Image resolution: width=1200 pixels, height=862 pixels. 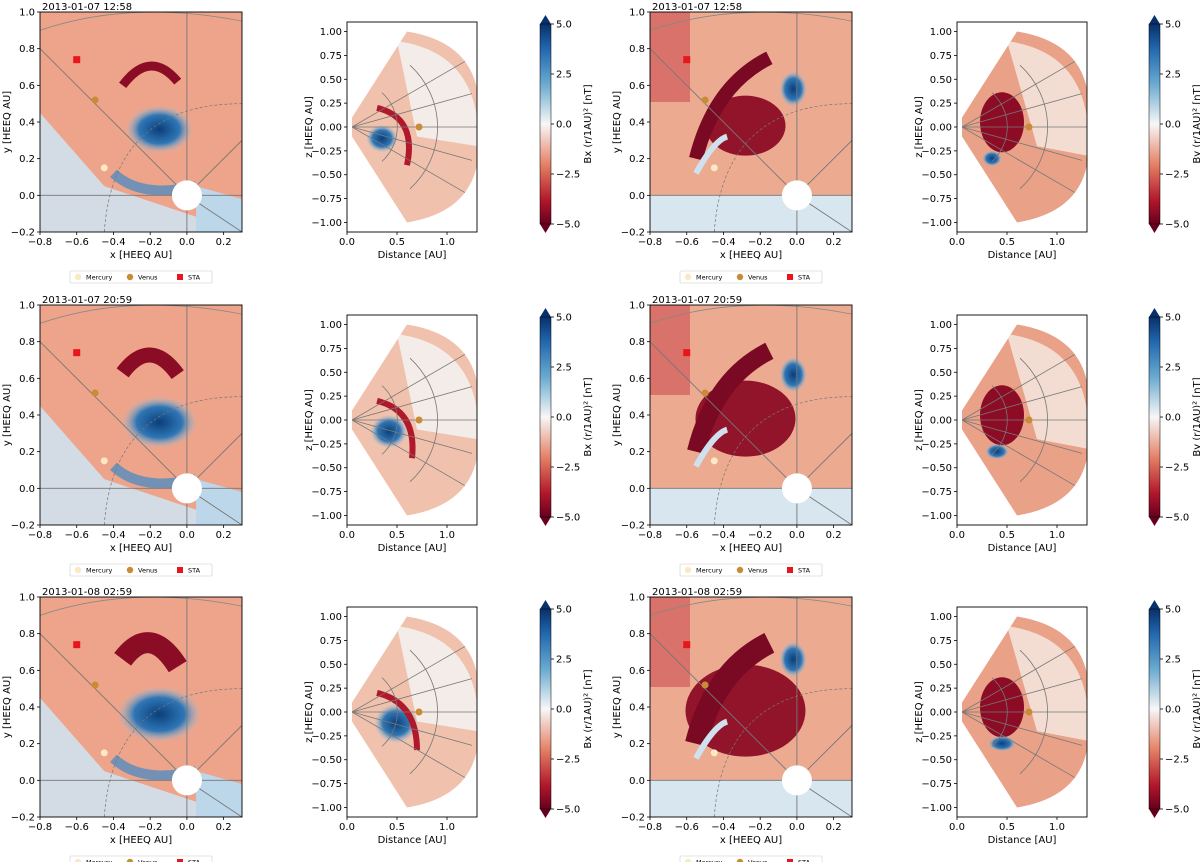 I want to click on colorbar-tick-label: 5.0, so click(x=564, y=25).